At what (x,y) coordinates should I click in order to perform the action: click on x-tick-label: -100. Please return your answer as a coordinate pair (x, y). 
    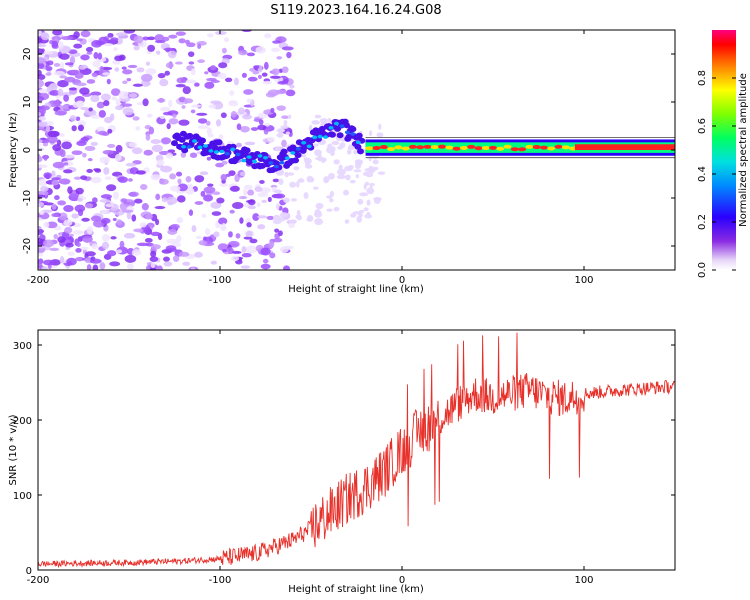
    Looking at the image, I should click on (220, 280).